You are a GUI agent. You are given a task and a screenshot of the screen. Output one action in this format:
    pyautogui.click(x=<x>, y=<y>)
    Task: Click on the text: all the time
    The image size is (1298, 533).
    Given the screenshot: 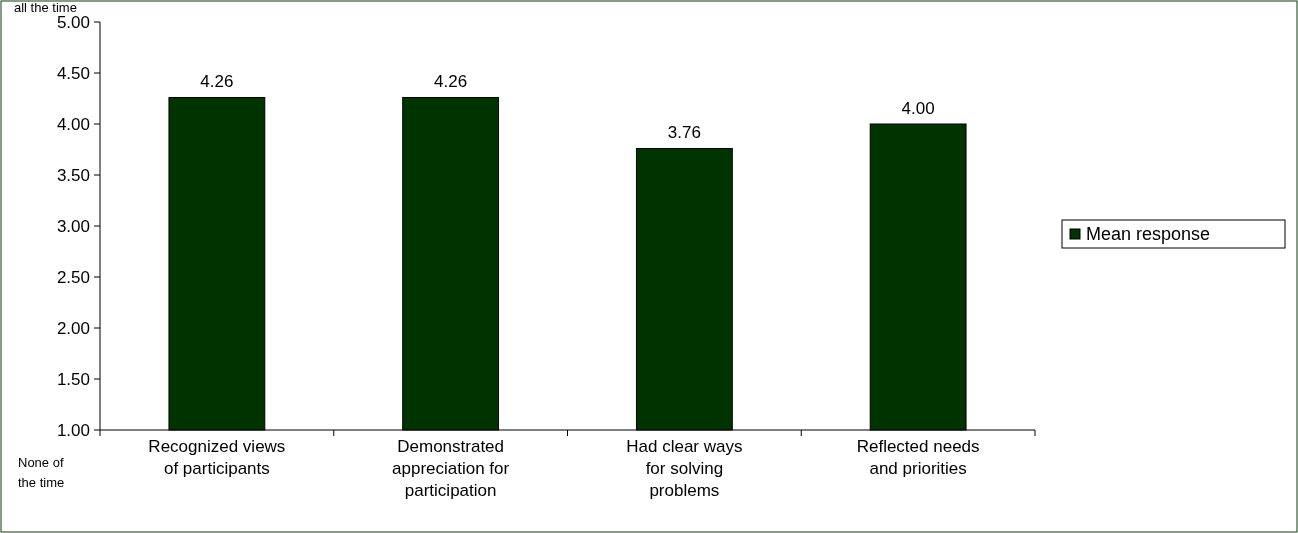 What is the action you would take?
    pyautogui.click(x=45, y=7)
    